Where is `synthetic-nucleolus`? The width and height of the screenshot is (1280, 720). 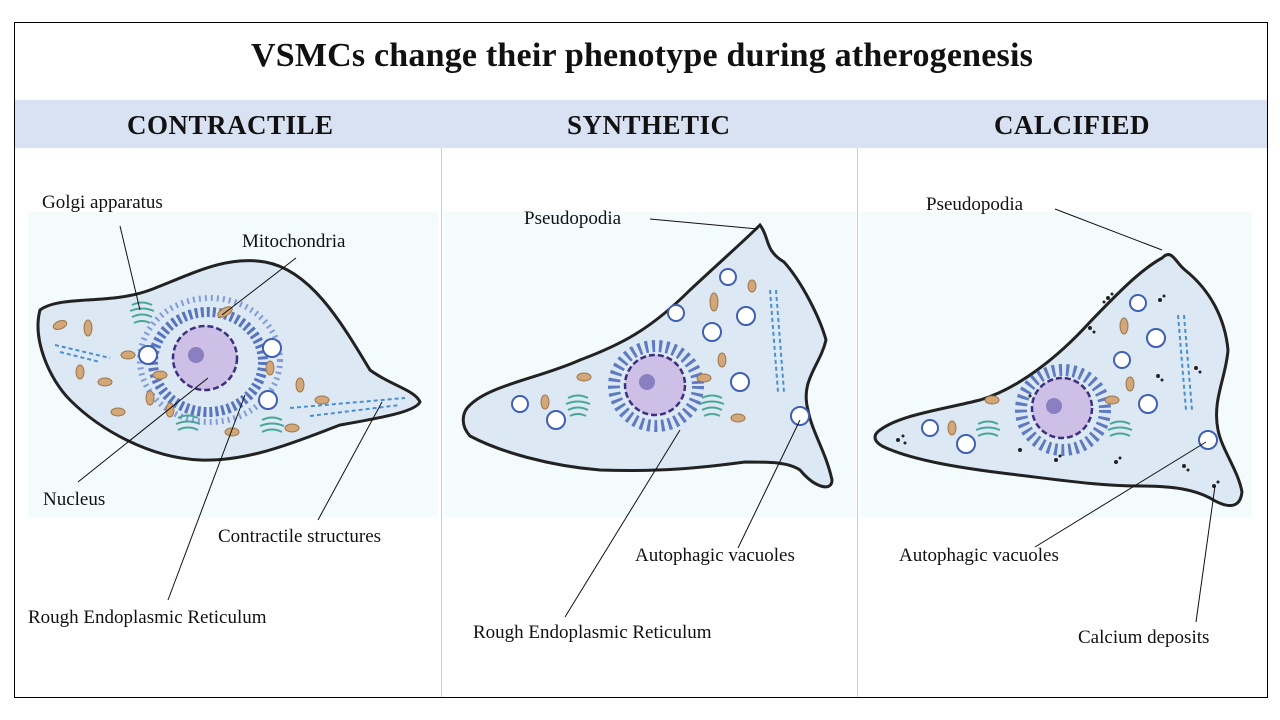 synthetic-nucleolus is located at coordinates (647, 382).